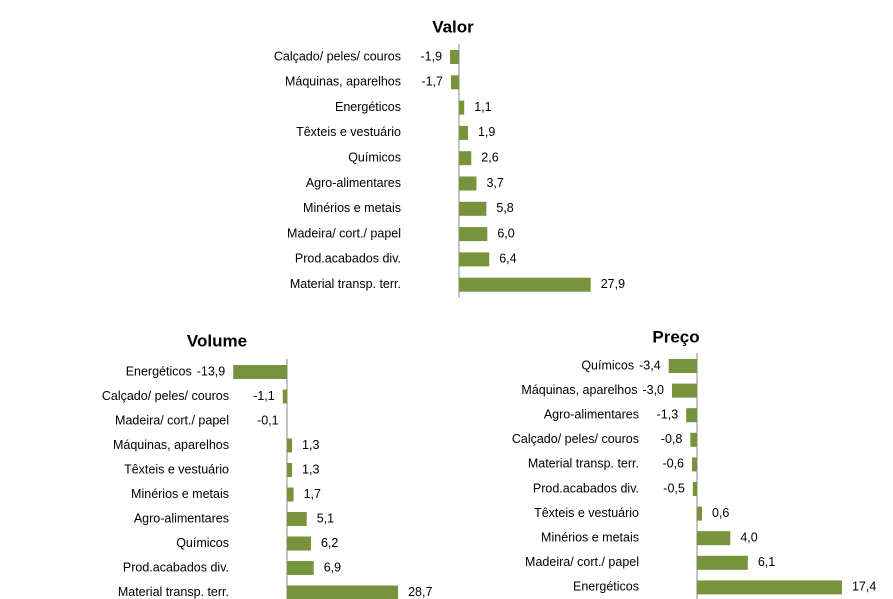  Describe the element at coordinates (864, 587) in the screenshot. I see `value-label: 17,4` at that location.